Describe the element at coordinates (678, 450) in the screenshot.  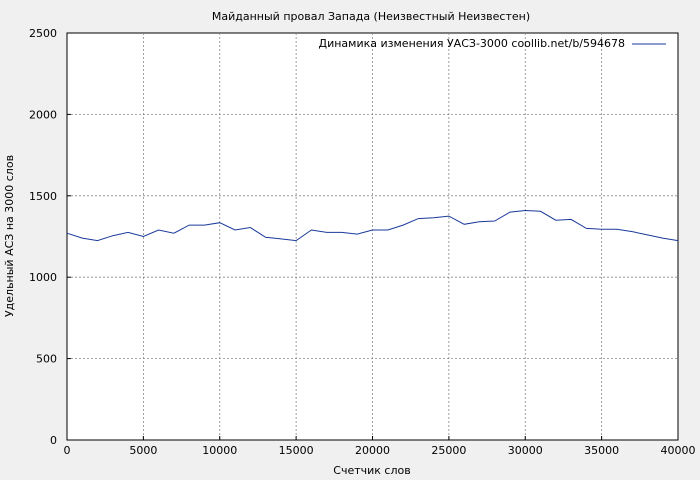
I see `x-tick-label: 40000` at that location.